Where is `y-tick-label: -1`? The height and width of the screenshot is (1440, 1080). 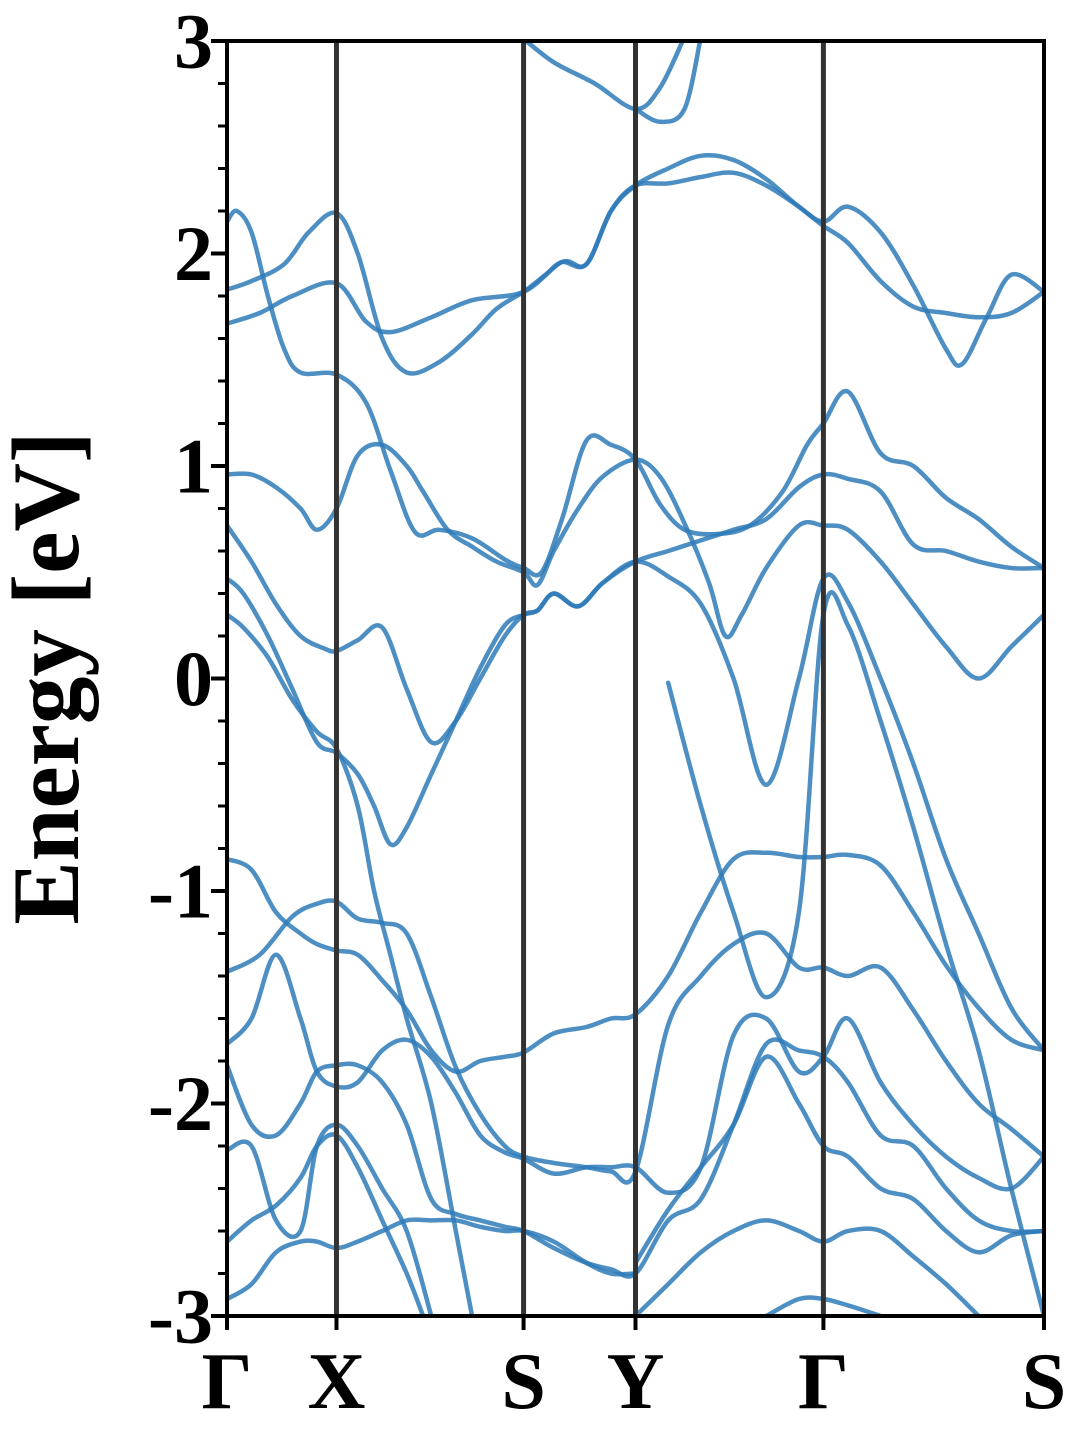 y-tick-label: -1 is located at coordinates (180, 891).